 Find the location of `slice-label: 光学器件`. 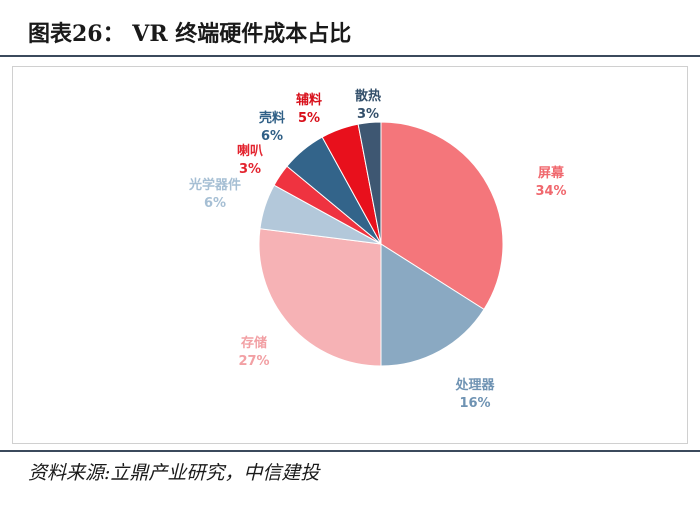

slice-label: 光学器件 is located at coordinates (214, 185).